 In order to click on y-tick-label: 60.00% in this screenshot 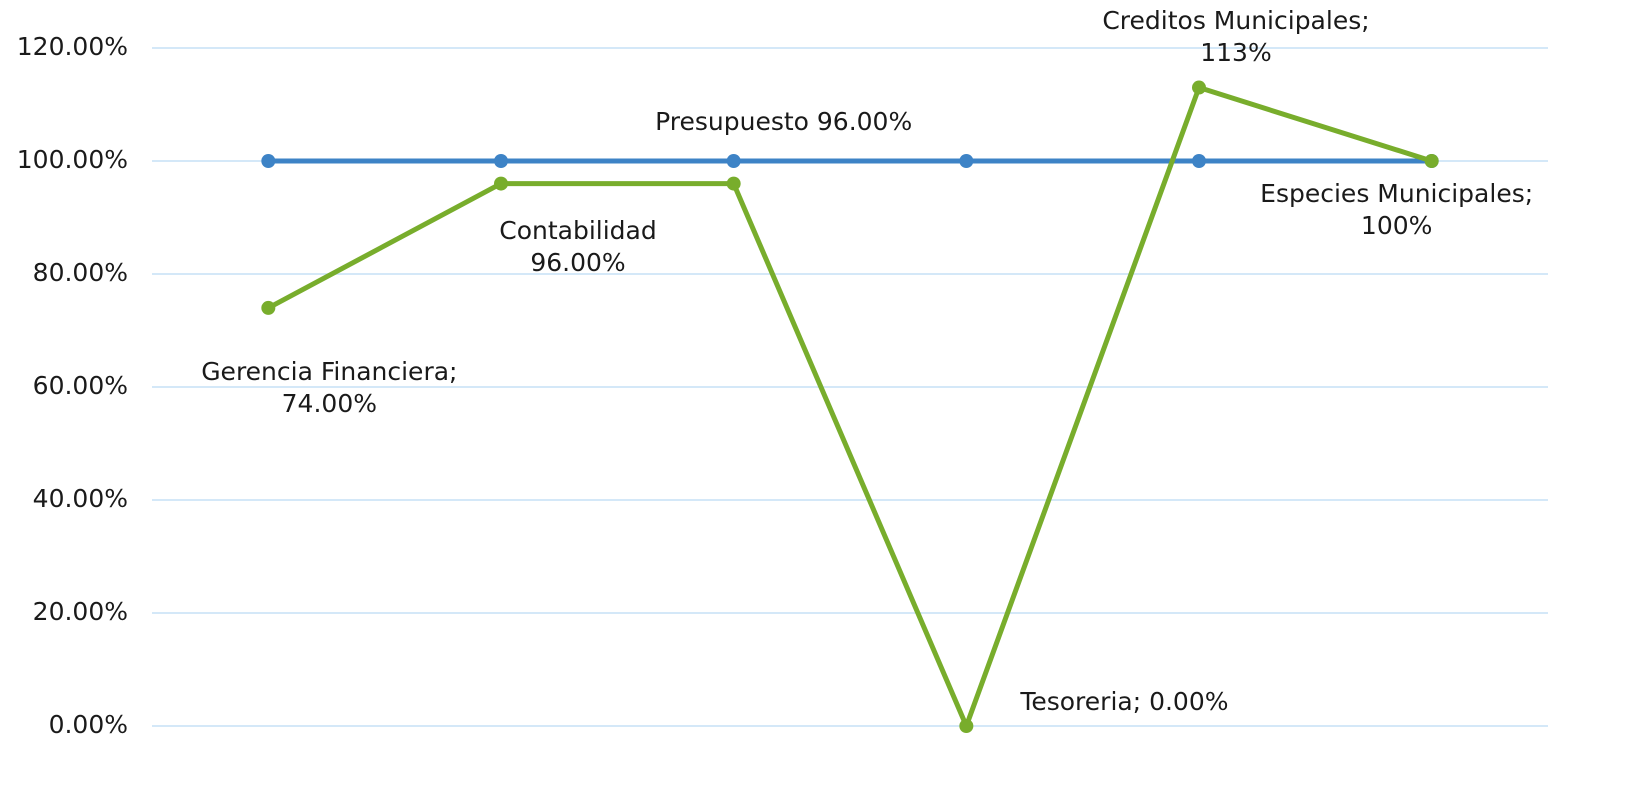, I will do `click(80, 385)`.